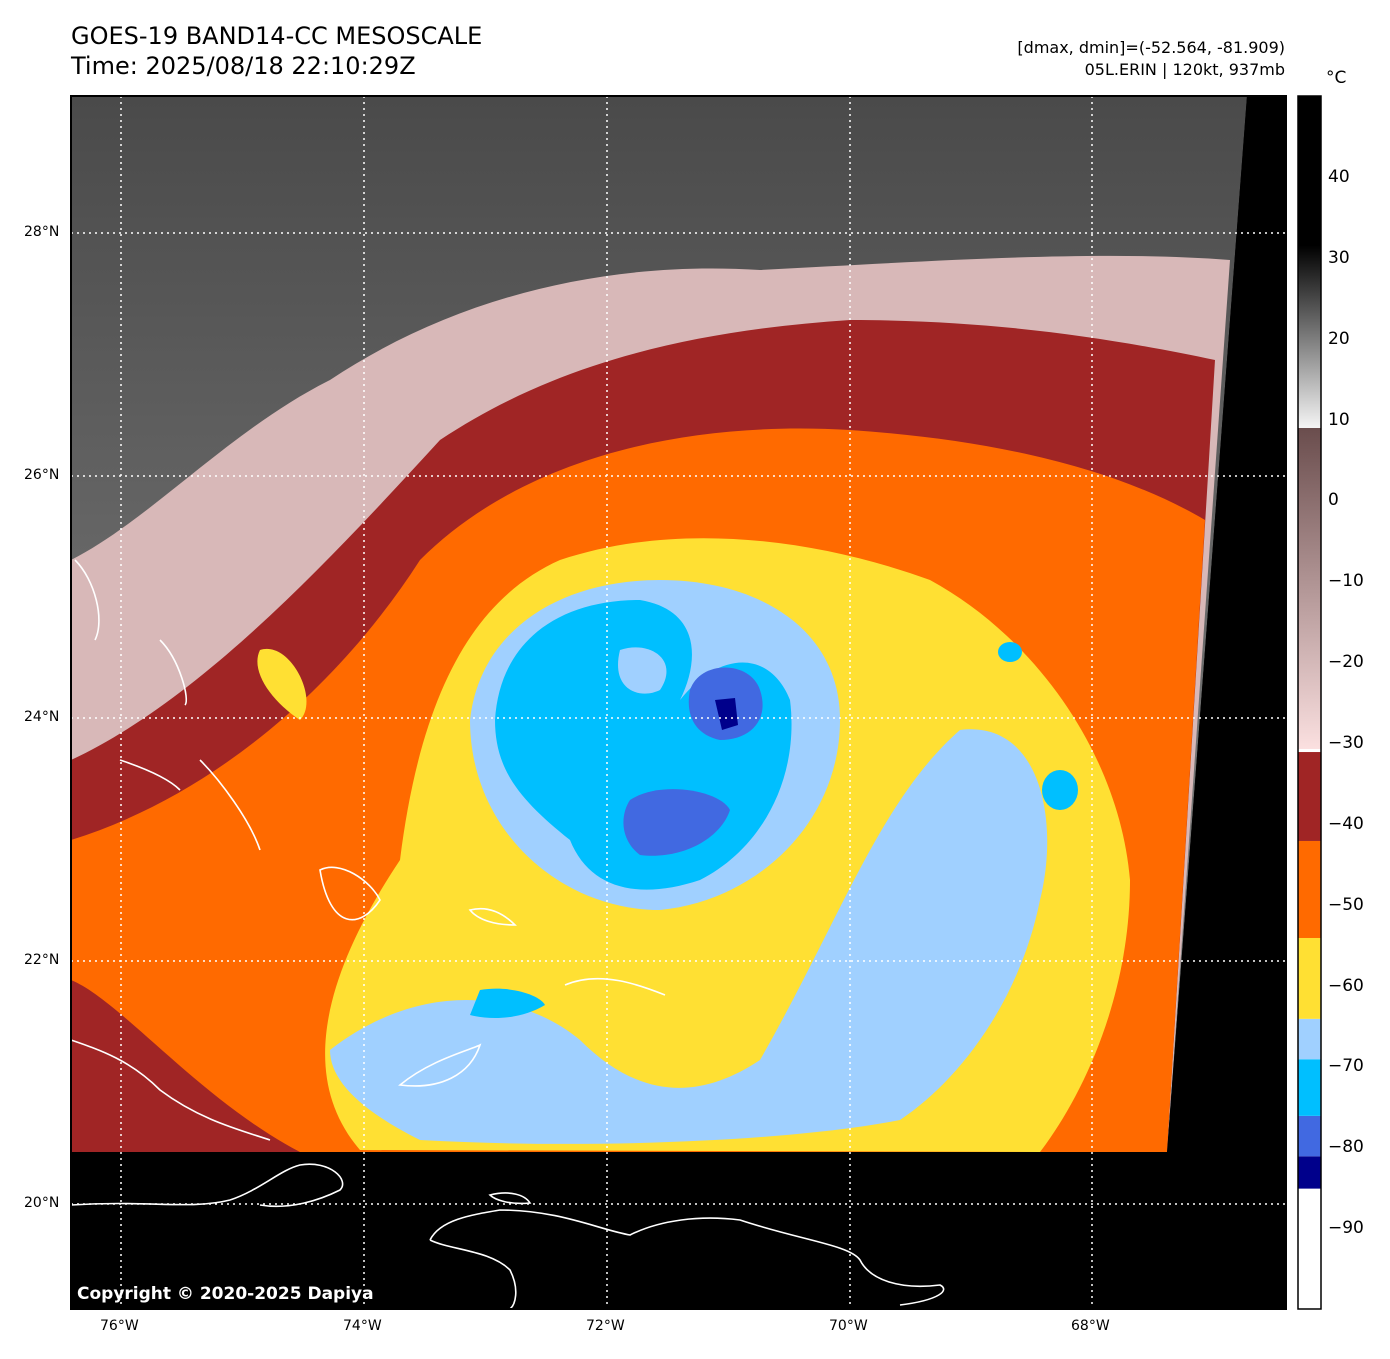  What do you see at coordinates (42, 232) in the screenshot?
I see `lat-label: 28°N` at bounding box center [42, 232].